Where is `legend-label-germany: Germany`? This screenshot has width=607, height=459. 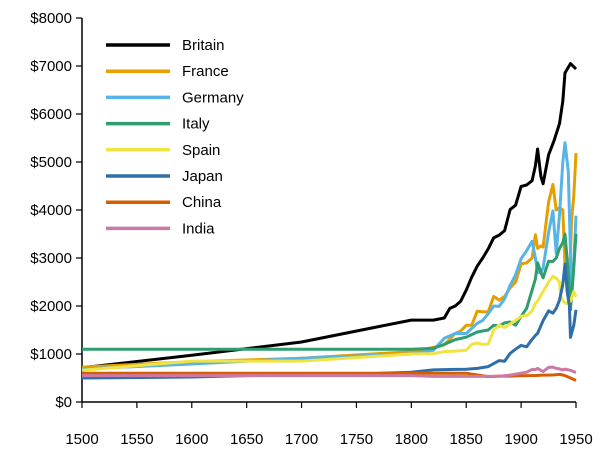
legend-label-germany: Germany is located at coordinates (213, 97).